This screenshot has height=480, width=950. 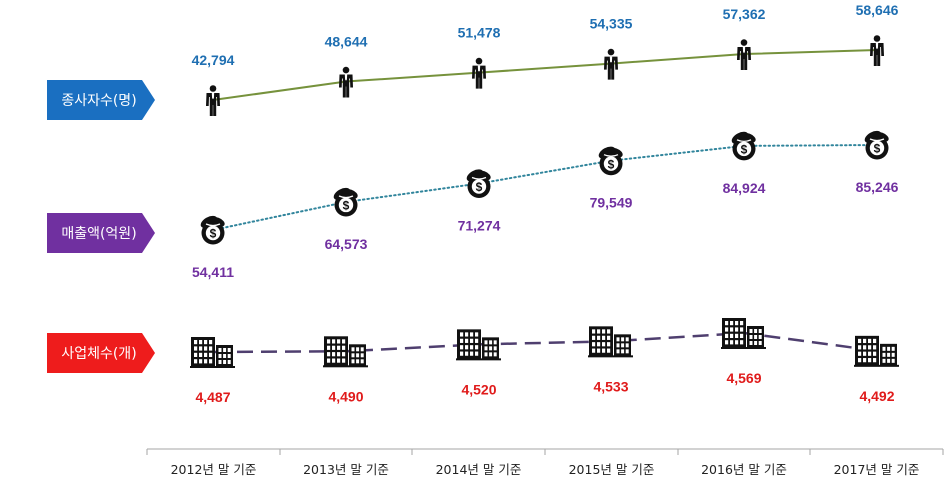 I want to click on series-line-companies, so click(x=545, y=342).